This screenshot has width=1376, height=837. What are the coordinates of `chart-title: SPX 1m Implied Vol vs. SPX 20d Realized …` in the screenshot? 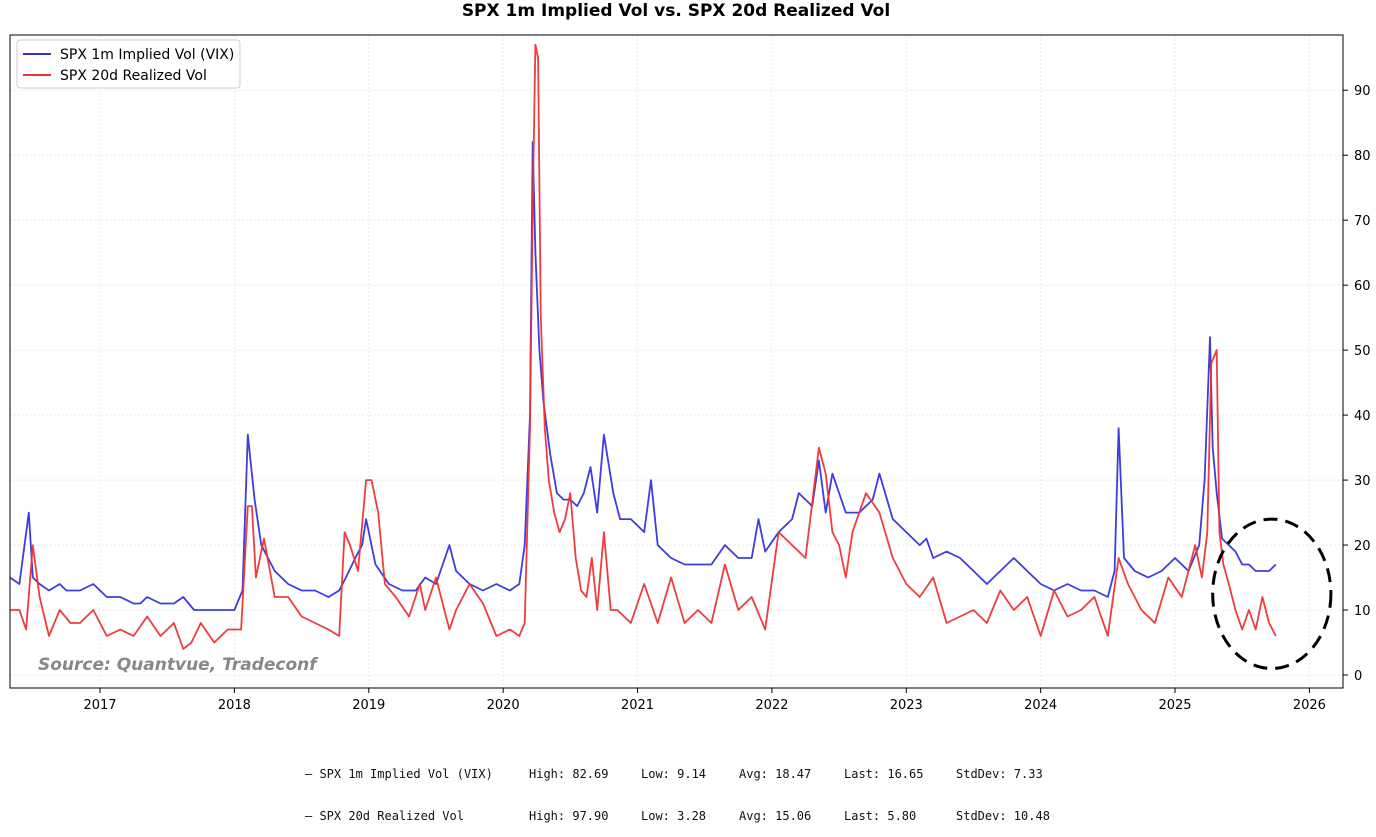 It's located at (676, 11).